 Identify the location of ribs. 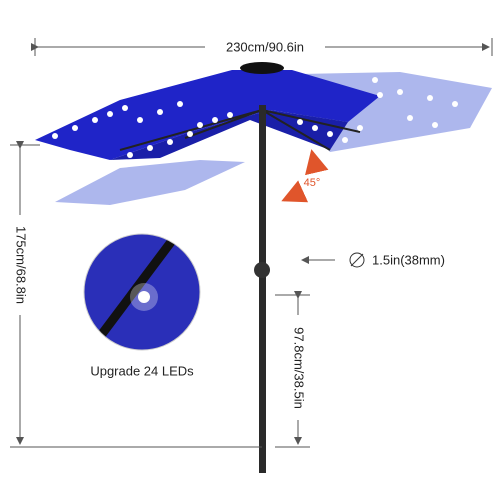
(240, 130).